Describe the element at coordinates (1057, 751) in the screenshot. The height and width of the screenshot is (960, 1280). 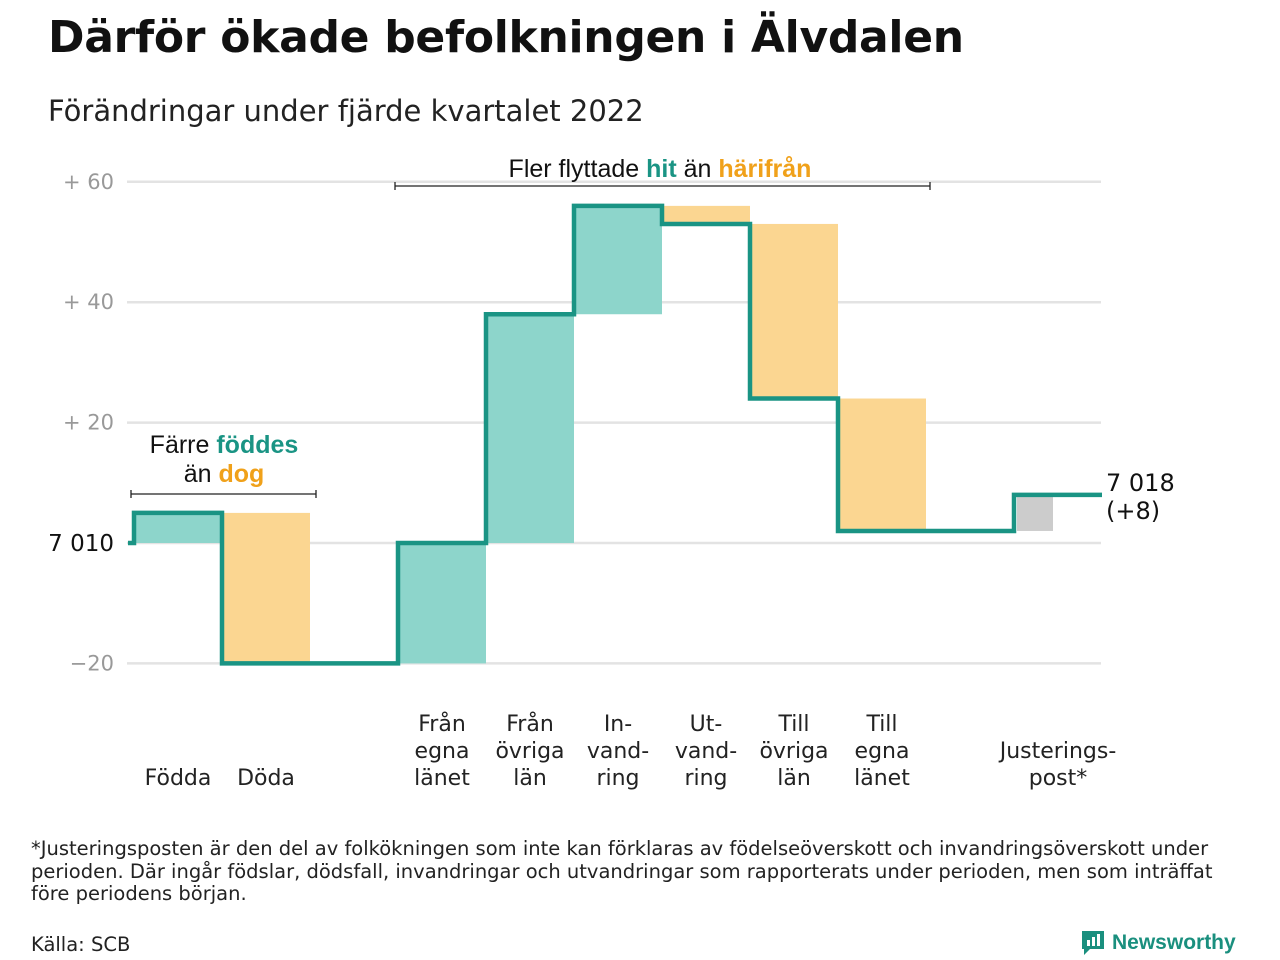
I see `category-label: Justerings-` at that location.